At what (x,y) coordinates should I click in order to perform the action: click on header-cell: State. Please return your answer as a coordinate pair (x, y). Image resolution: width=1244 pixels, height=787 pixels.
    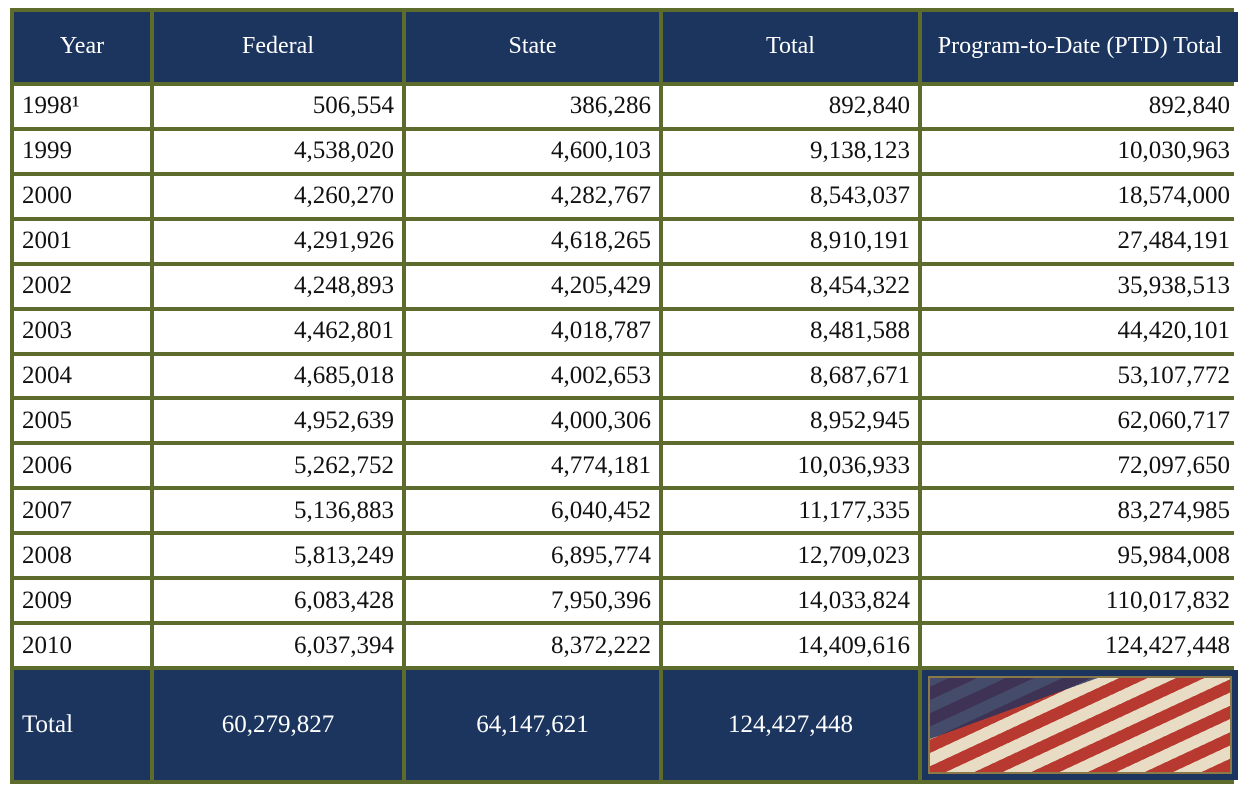
    Looking at the image, I should click on (532, 47).